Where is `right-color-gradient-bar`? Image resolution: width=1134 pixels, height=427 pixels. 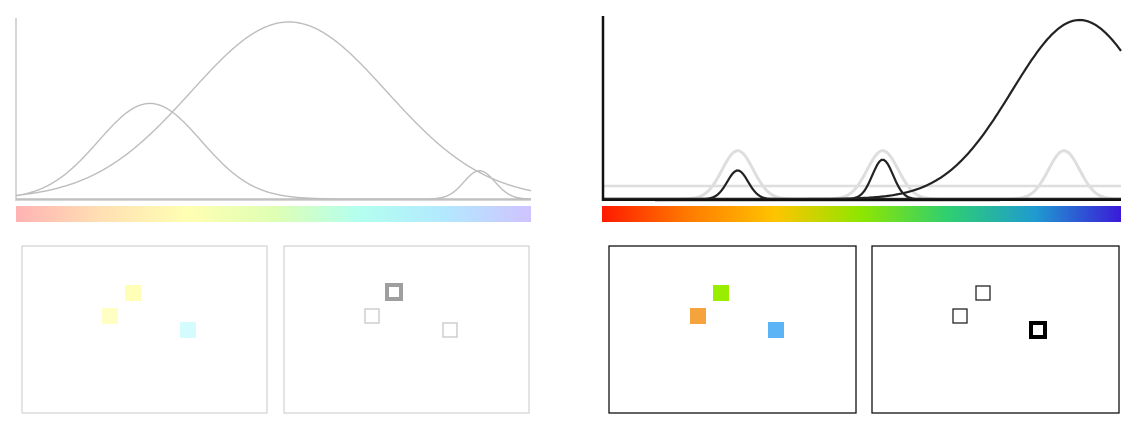 right-color-gradient-bar is located at coordinates (861, 214).